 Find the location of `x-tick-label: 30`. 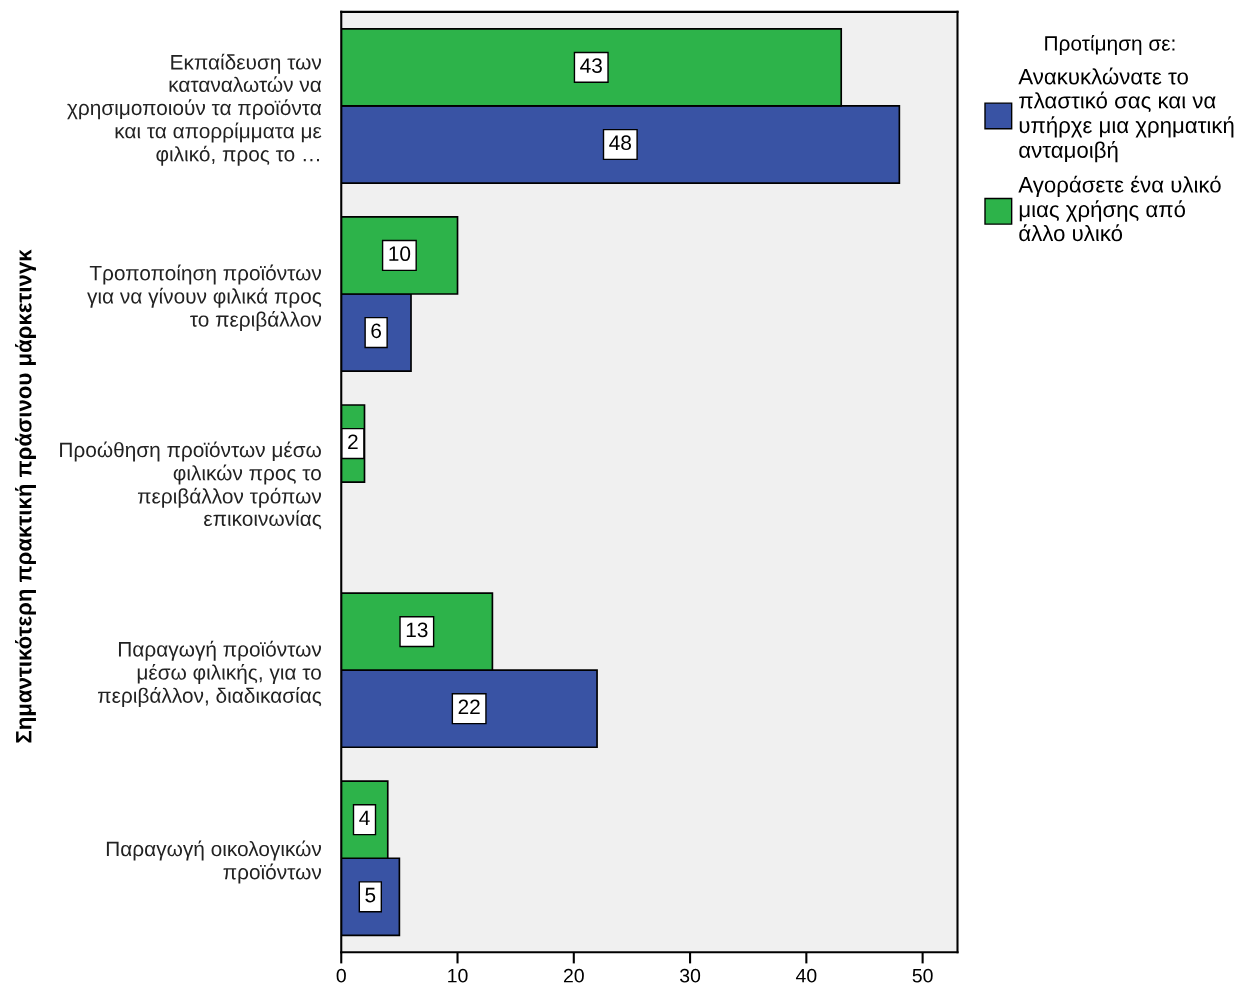

x-tick-label: 30 is located at coordinates (690, 975).